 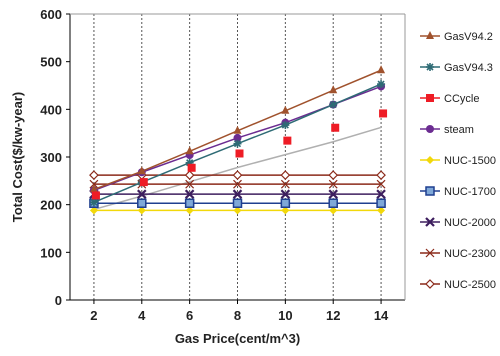 What do you see at coordinates (461, 99) in the screenshot?
I see `legend-label: CCycle` at bounding box center [461, 99].